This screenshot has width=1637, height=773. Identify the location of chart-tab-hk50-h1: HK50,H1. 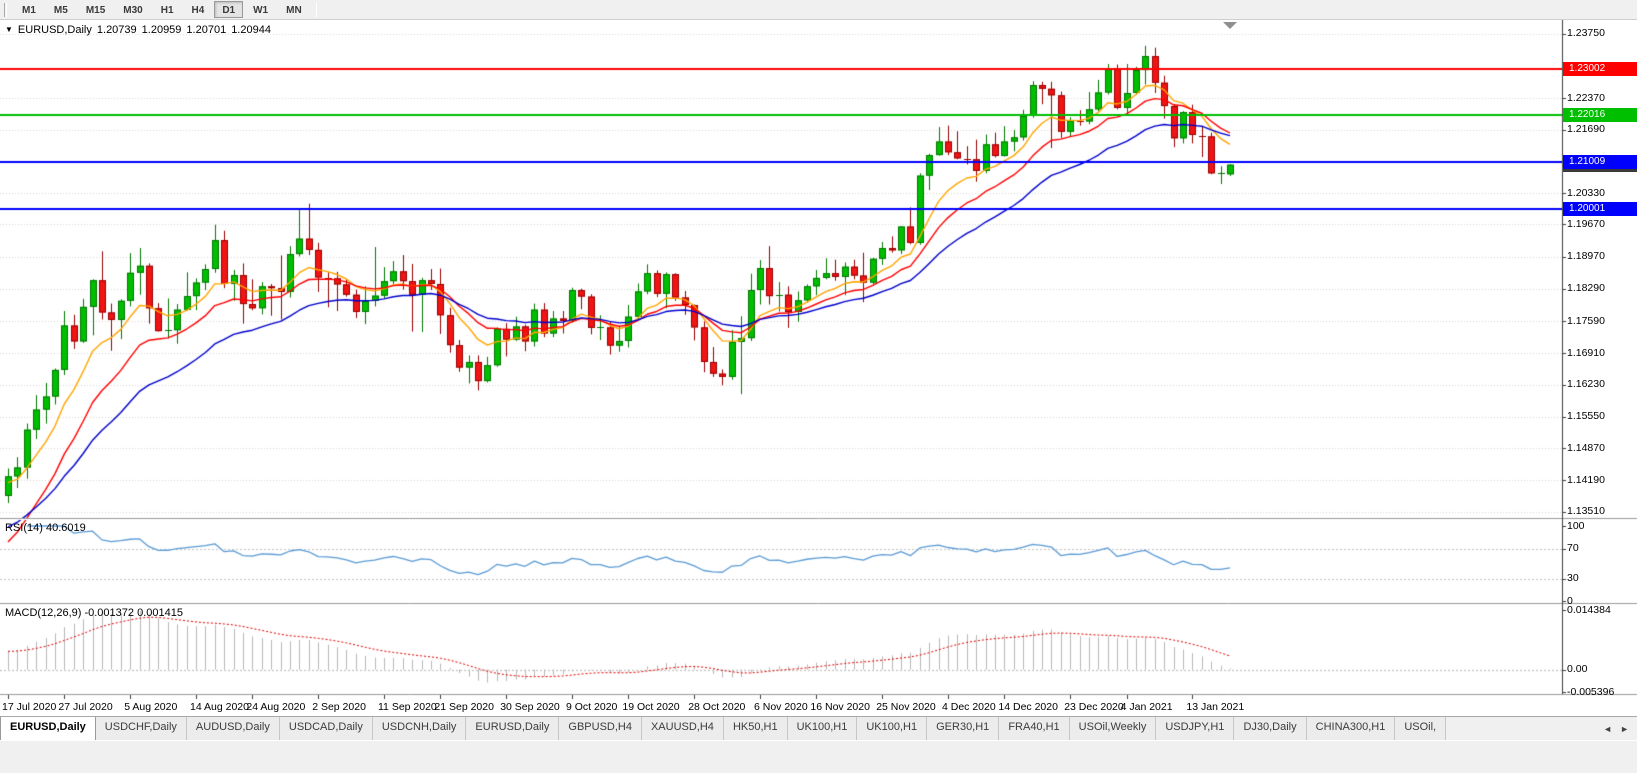
(755, 728).